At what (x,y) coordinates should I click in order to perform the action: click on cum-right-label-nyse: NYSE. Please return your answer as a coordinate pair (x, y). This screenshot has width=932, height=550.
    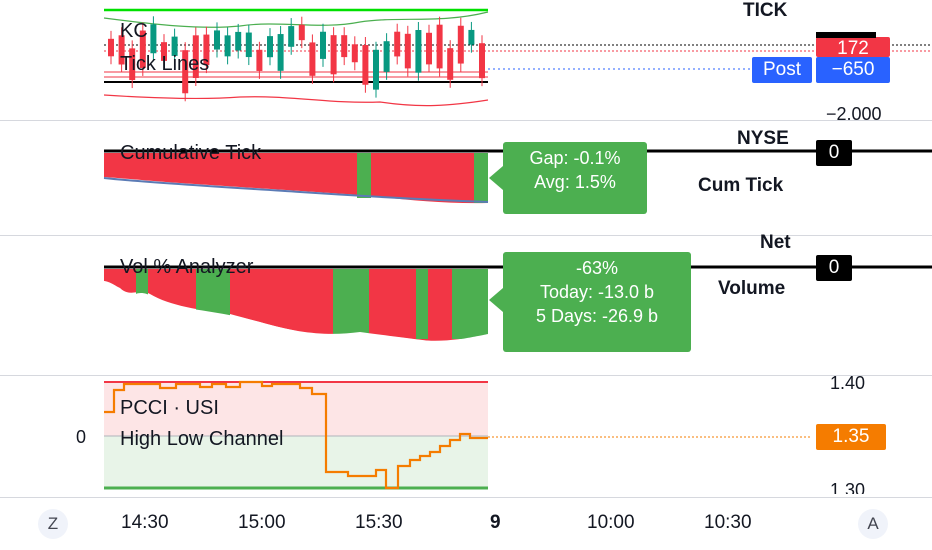
    Looking at the image, I should click on (763, 138).